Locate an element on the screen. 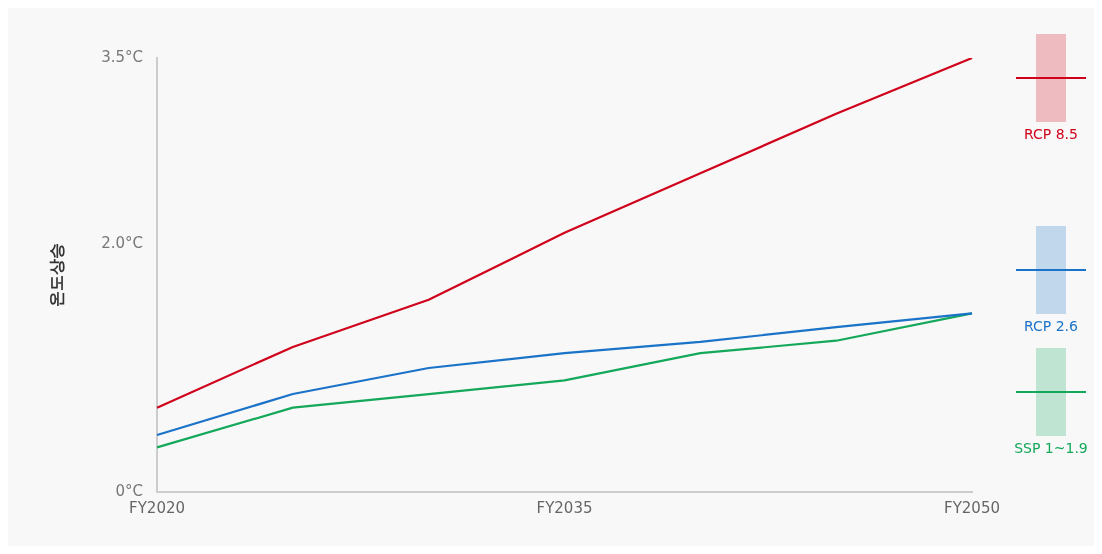 The image size is (1102, 554). y-tick-label: 2.0°C is located at coordinates (122, 242).